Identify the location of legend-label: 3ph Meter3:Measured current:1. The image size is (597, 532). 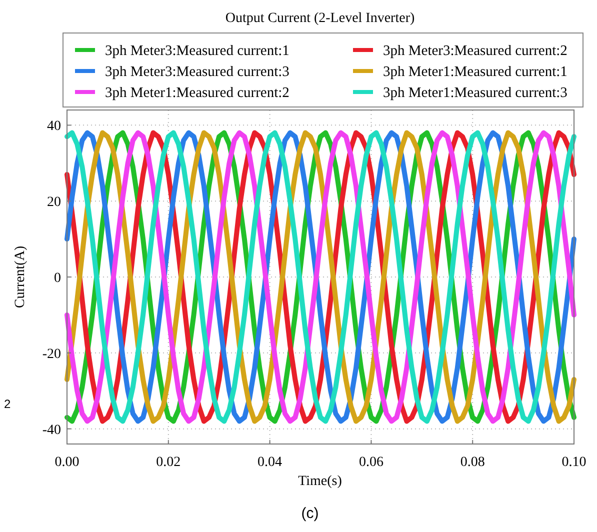
(197, 51).